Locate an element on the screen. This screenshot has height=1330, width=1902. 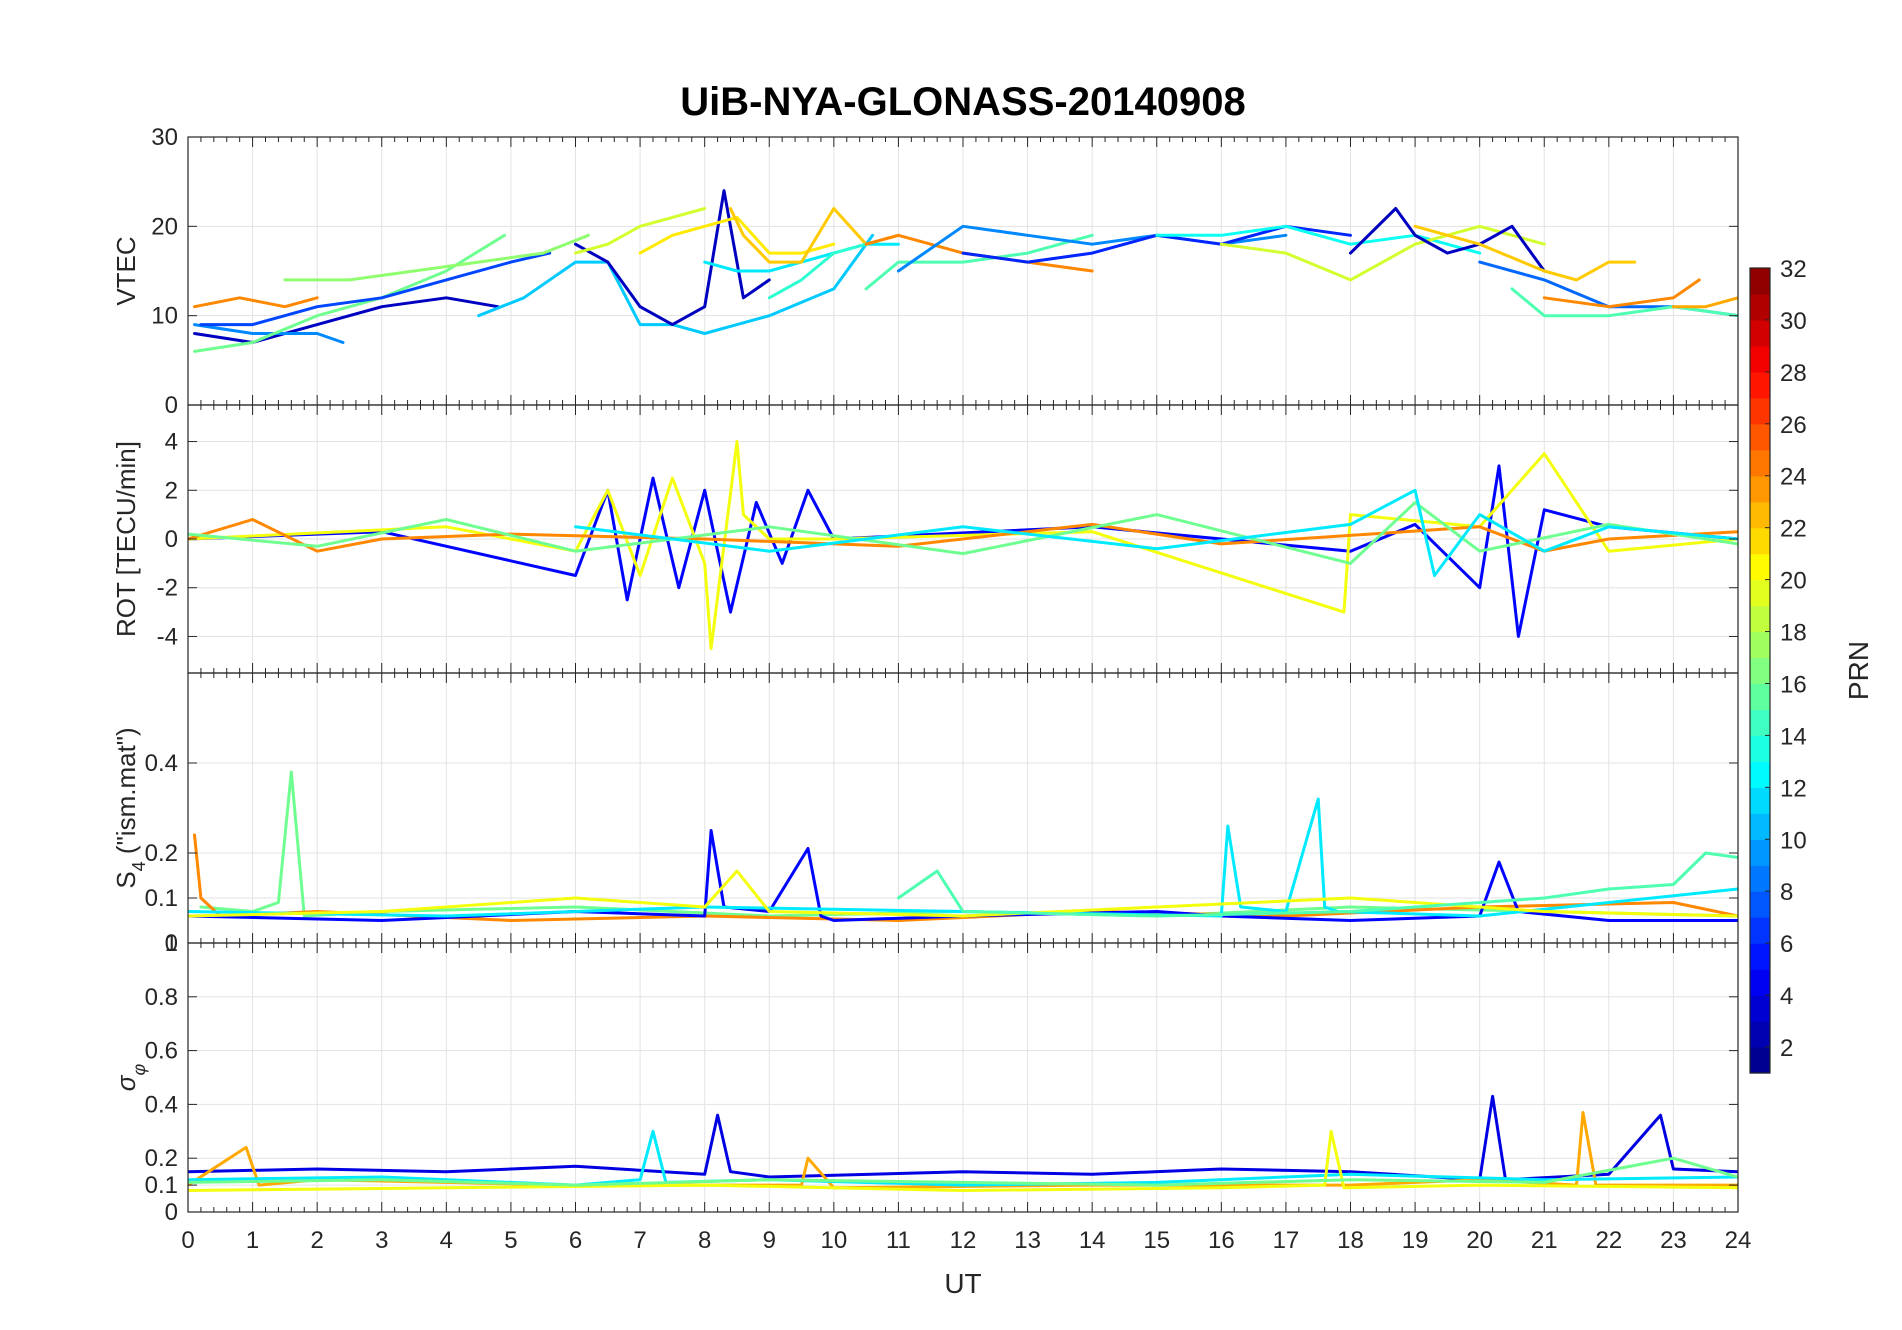
colorbar-tick-label: 32 is located at coordinates (1793, 269).